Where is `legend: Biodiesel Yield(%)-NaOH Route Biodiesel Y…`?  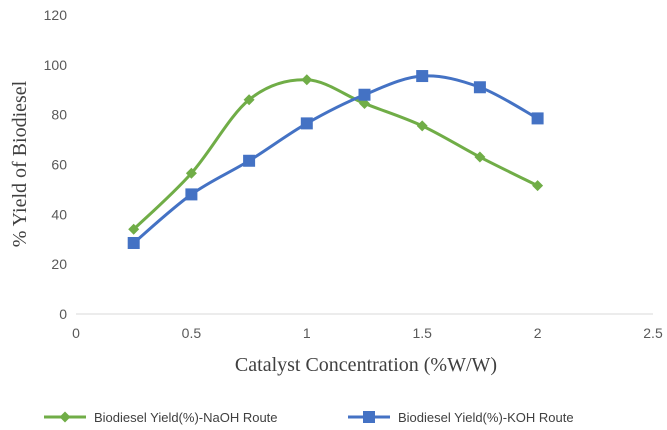
legend: Biodiesel Yield(%)-NaOH Route Biodiesel Y… is located at coordinates (309, 417).